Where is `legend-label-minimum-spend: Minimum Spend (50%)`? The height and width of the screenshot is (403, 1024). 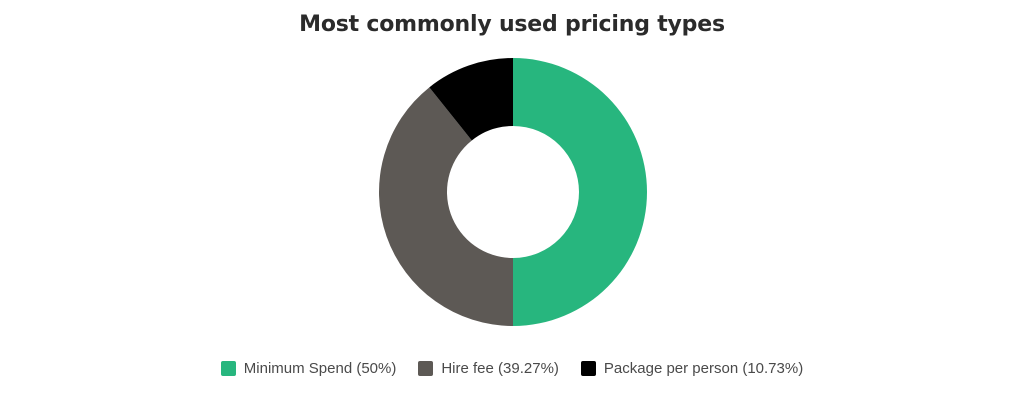 legend-label-minimum-spend: Minimum Spend (50%) is located at coordinates (320, 368).